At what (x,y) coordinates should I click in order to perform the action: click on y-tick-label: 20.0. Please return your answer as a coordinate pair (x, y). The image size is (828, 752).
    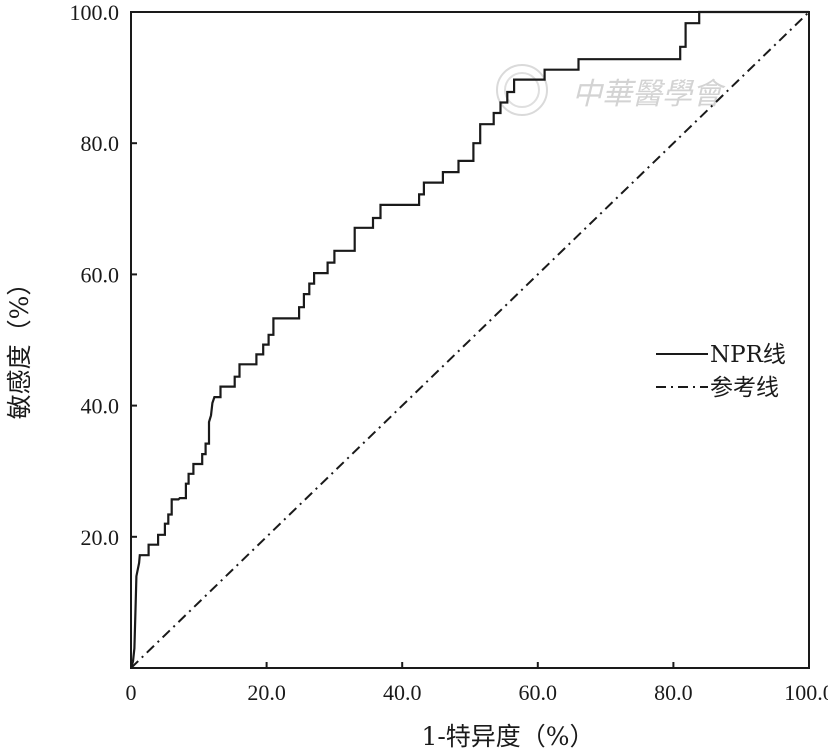
    Looking at the image, I should click on (100, 537).